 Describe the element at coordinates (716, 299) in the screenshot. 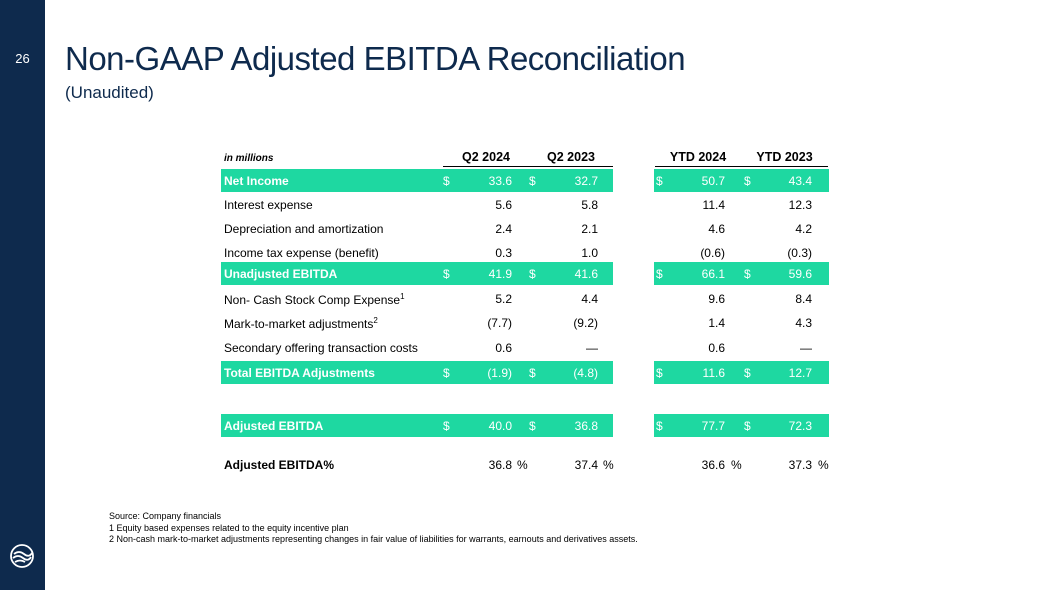

I see `cell-value: 9.6` at that location.